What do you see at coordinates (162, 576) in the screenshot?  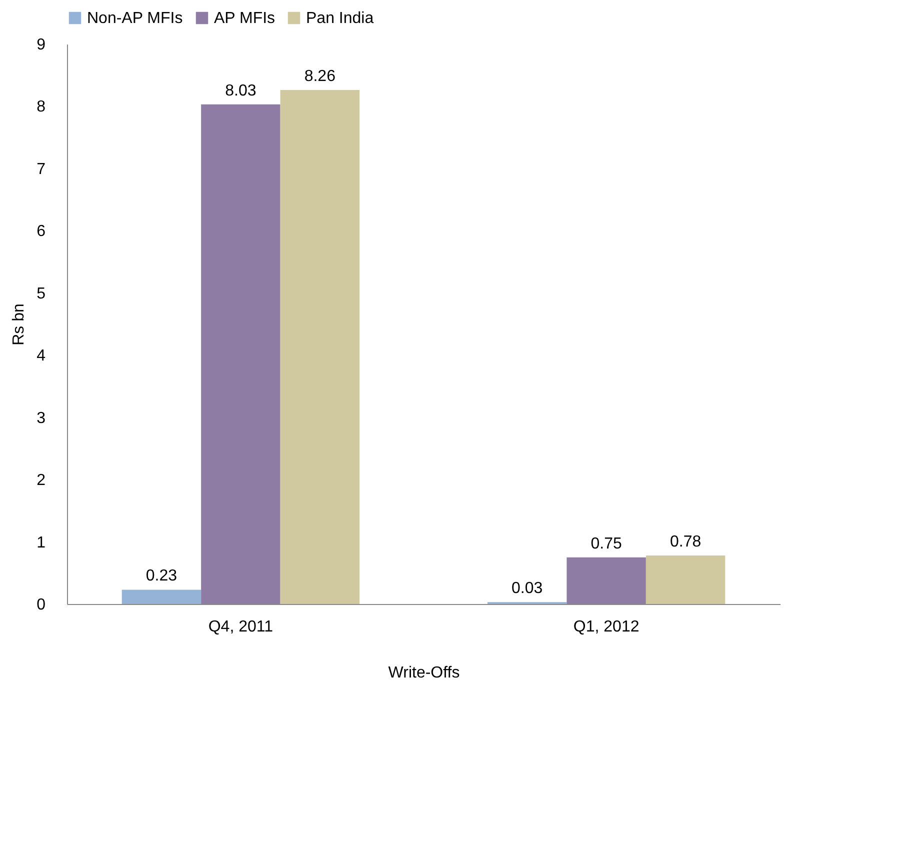 I see `data-label: 0.23` at bounding box center [162, 576].